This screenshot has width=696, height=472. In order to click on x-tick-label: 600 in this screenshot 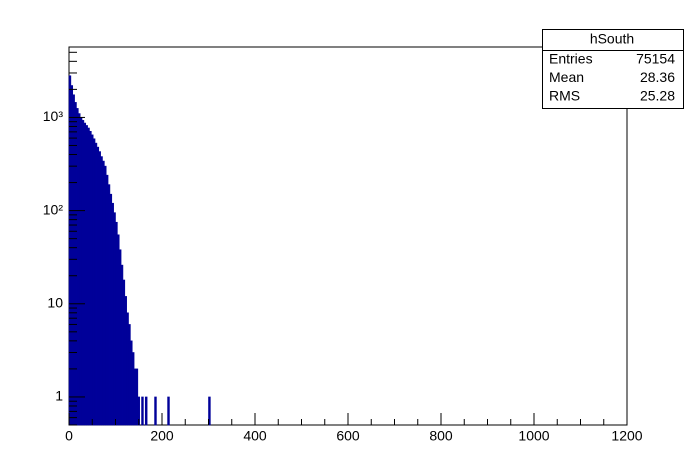, I will do `click(348, 436)`.